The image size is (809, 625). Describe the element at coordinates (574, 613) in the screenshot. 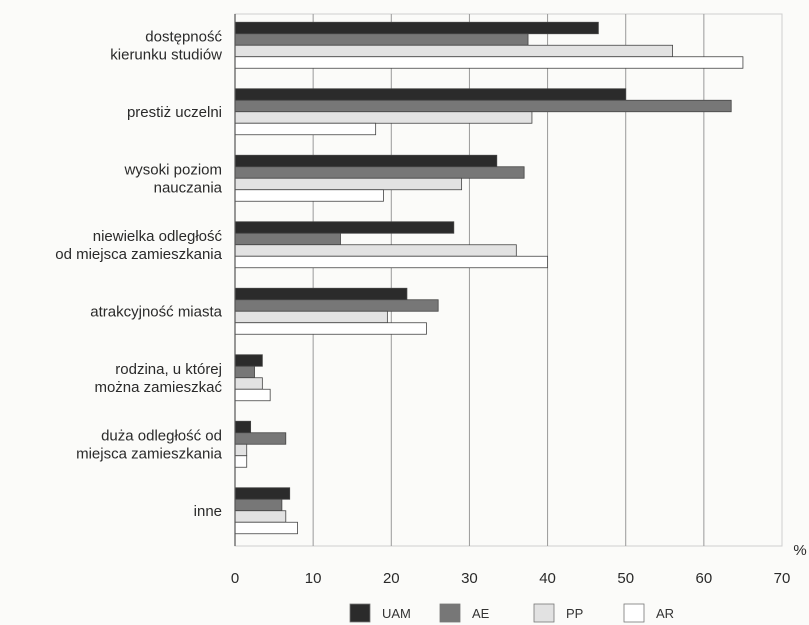

I see `legend-label-pp: PP` at that location.